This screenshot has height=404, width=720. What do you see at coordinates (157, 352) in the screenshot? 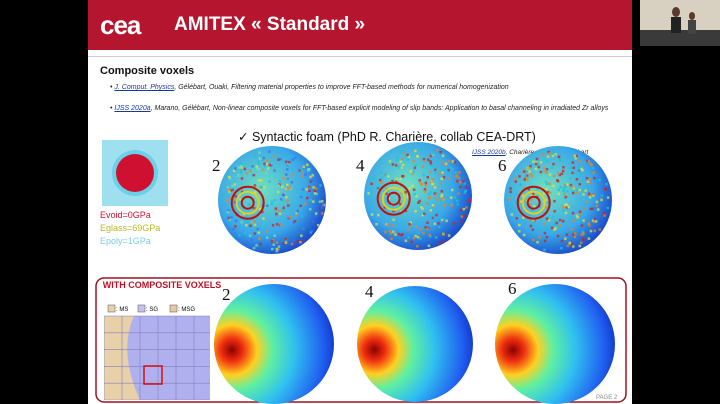
I see `composite-diagram: : MS : SG : MSG` at bounding box center [157, 352].